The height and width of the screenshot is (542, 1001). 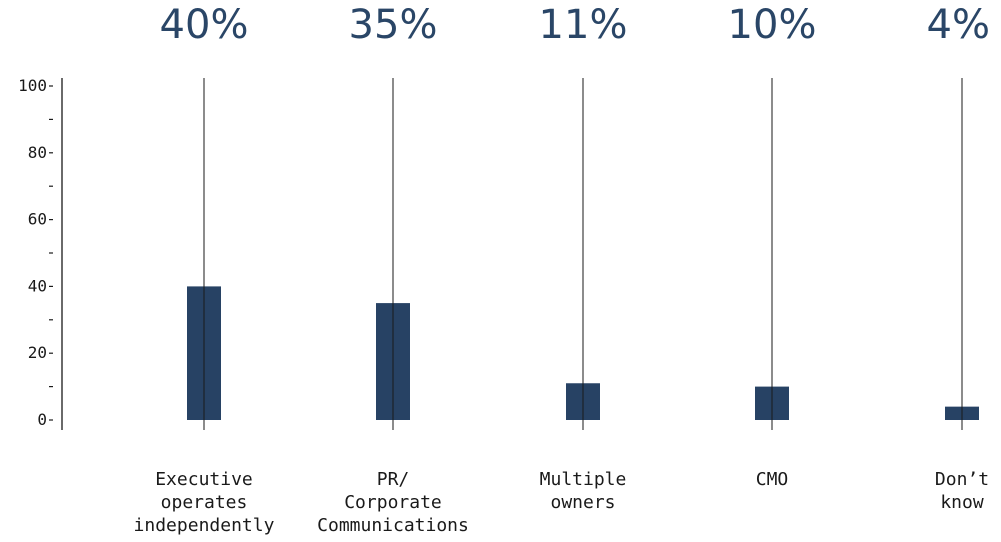 What do you see at coordinates (204, 502) in the screenshot?
I see `category-label-line: operates` at bounding box center [204, 502].